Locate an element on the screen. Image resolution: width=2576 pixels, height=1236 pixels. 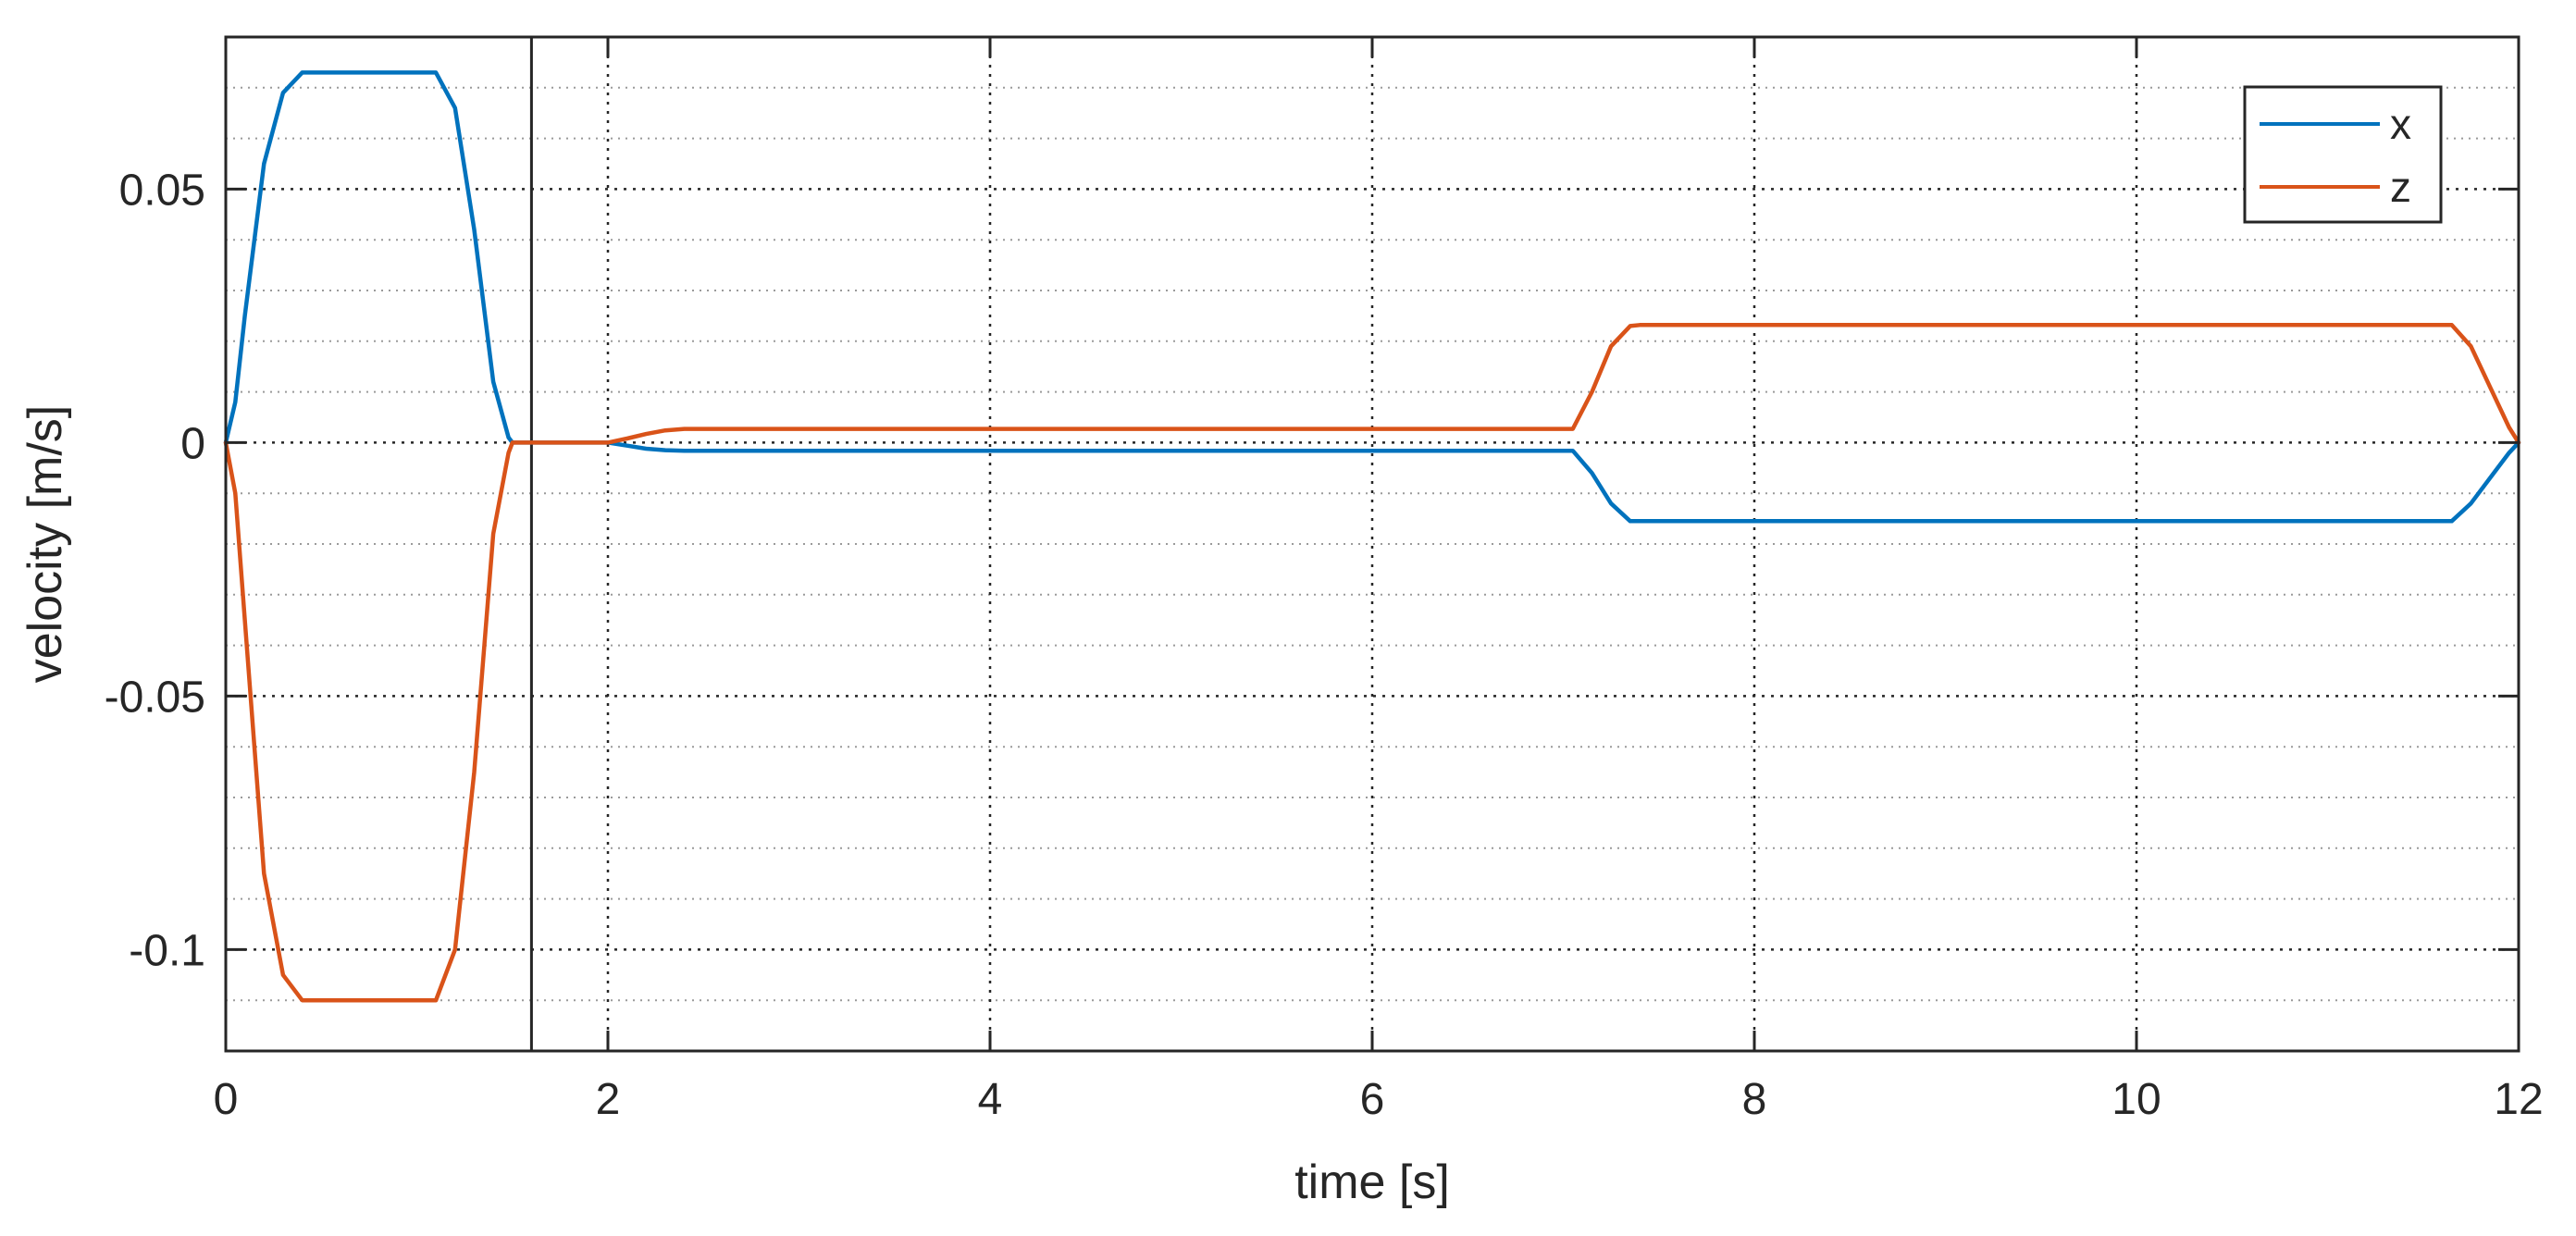
y-tick-label: -0.1 is located at coordinates (167, 951).